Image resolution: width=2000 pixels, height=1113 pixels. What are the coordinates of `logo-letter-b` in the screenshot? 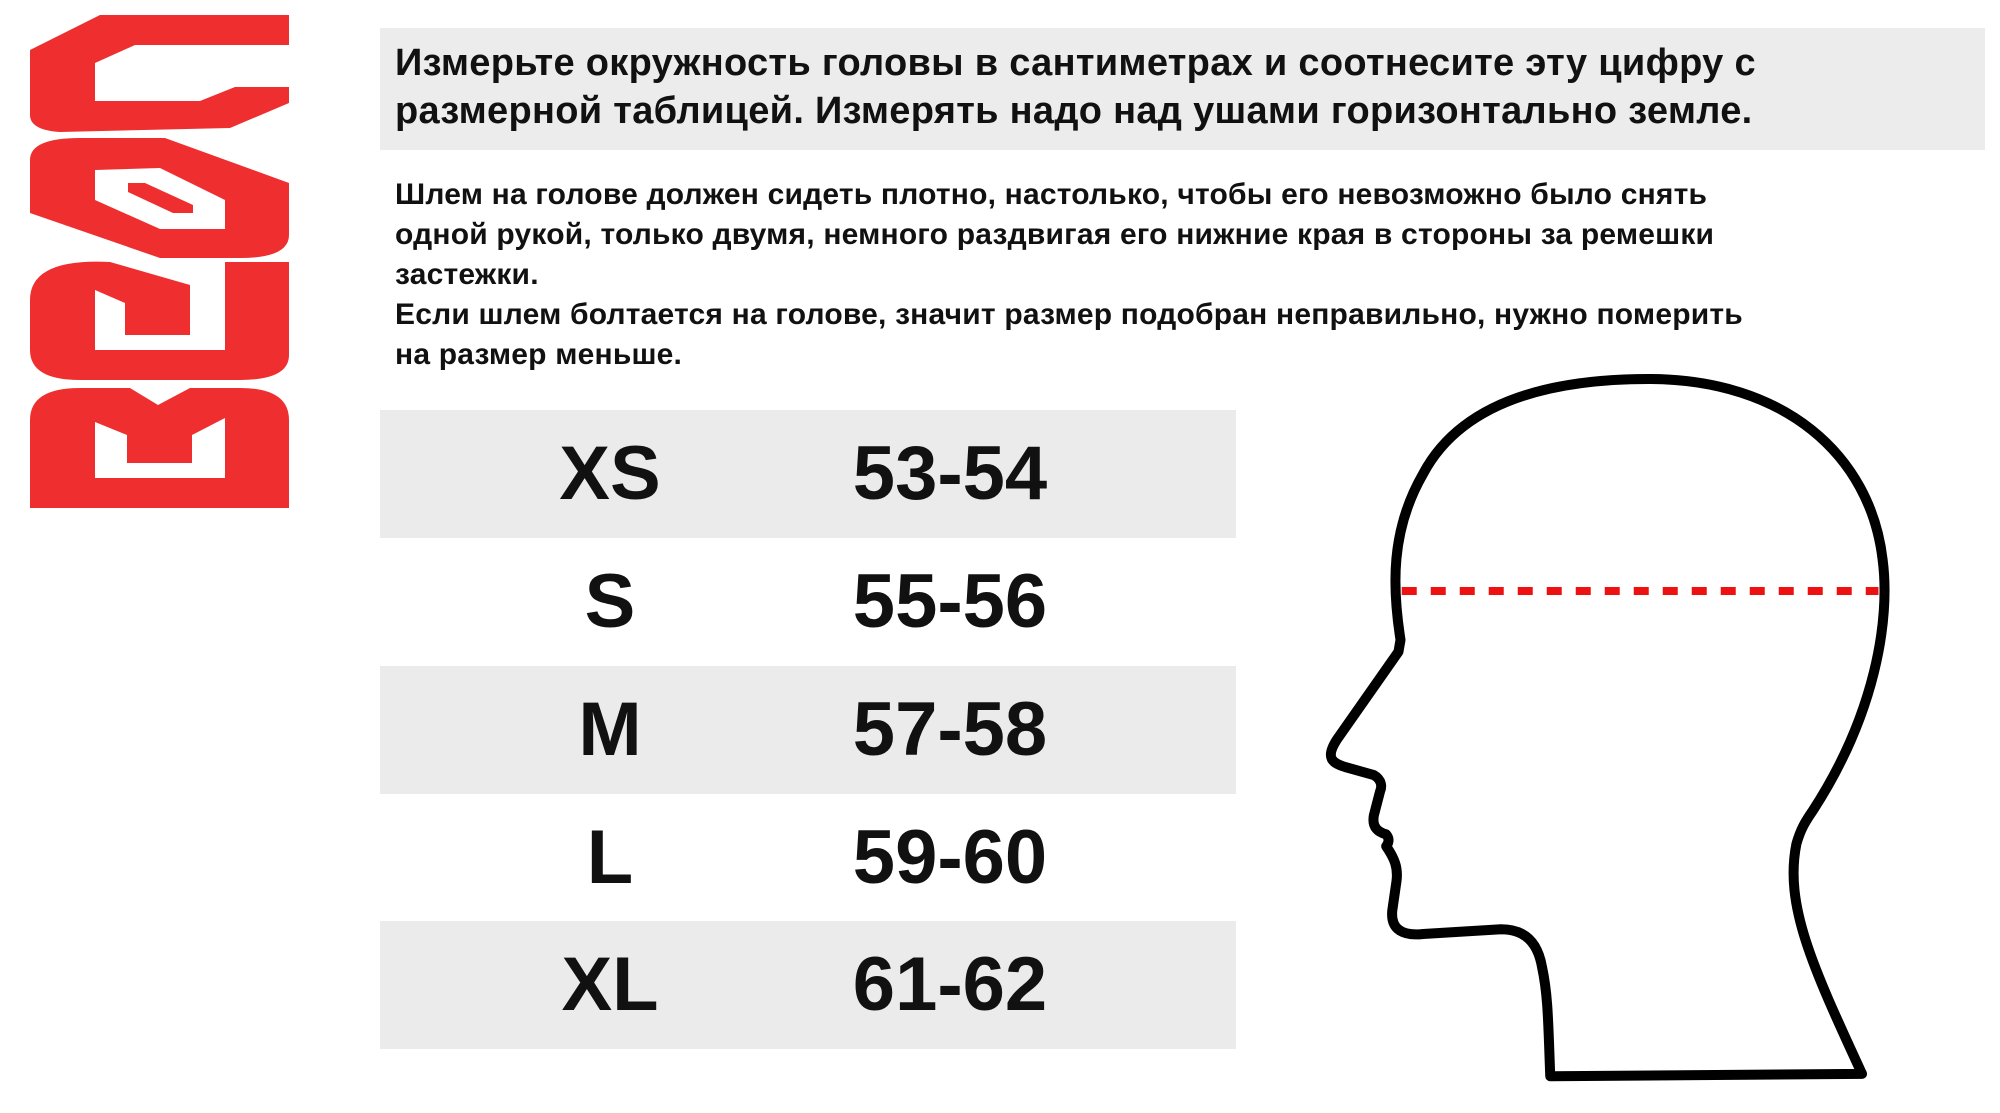 It's located at (159, 448).